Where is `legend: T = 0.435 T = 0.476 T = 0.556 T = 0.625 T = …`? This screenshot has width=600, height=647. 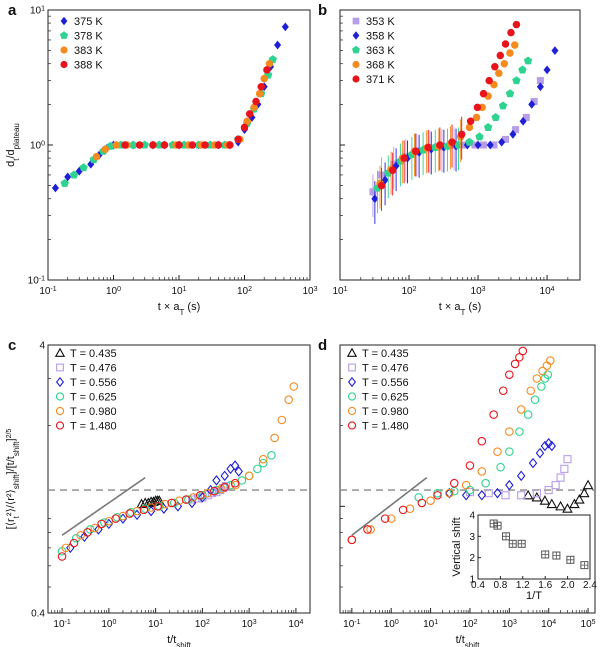 legend: T = 0.435 T = 0.476 T = 0.556 T = 0.625 T = … is located at coordinates (85, 390).